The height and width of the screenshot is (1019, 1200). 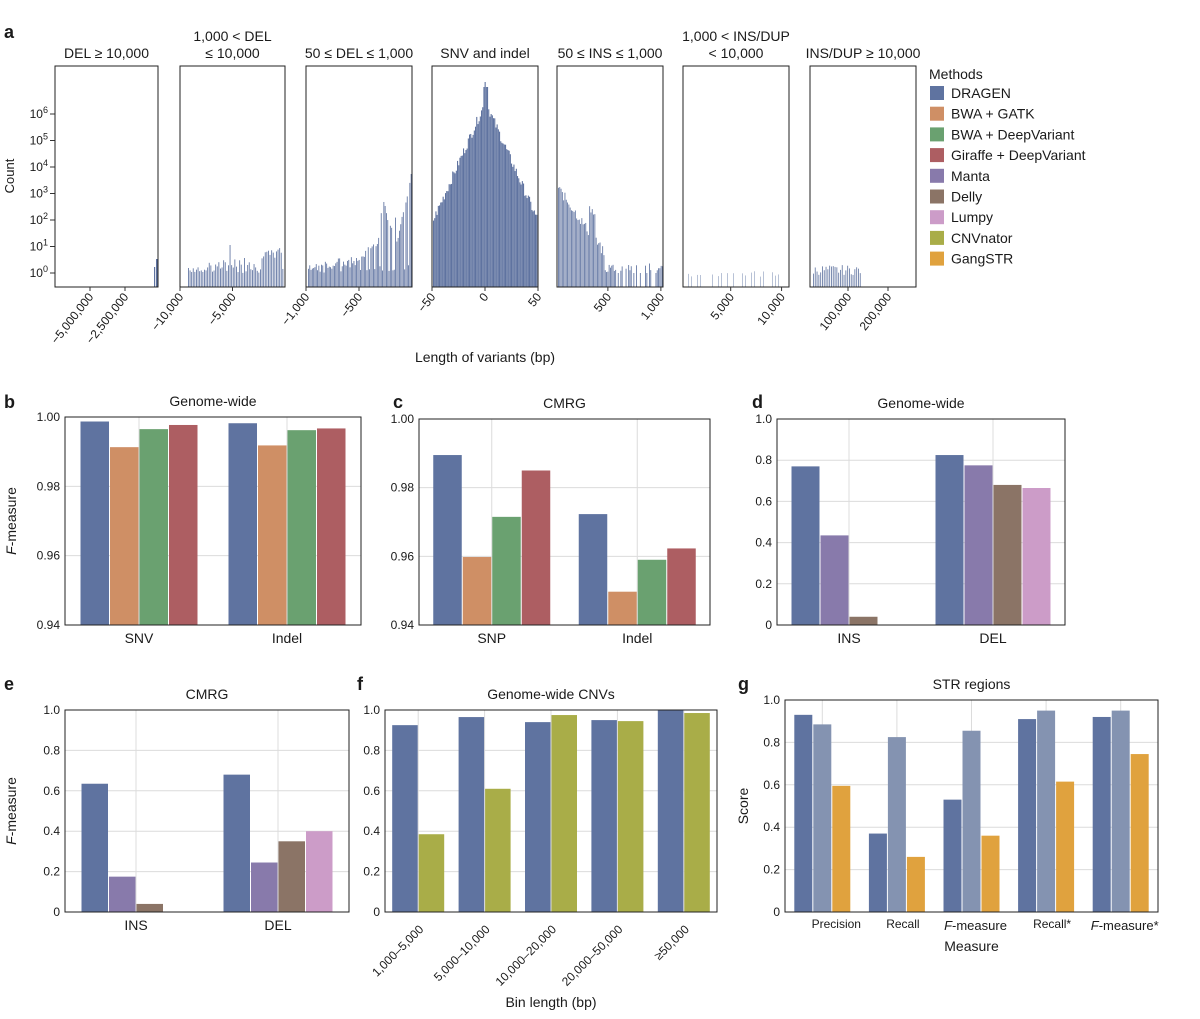 What do you see at coordinates (551, 519) in the screenshot?
I see `panel-c: c CMRG 0.94 0.96 0.98 1.00 SNP Indel` at bounding box center [551, 519].